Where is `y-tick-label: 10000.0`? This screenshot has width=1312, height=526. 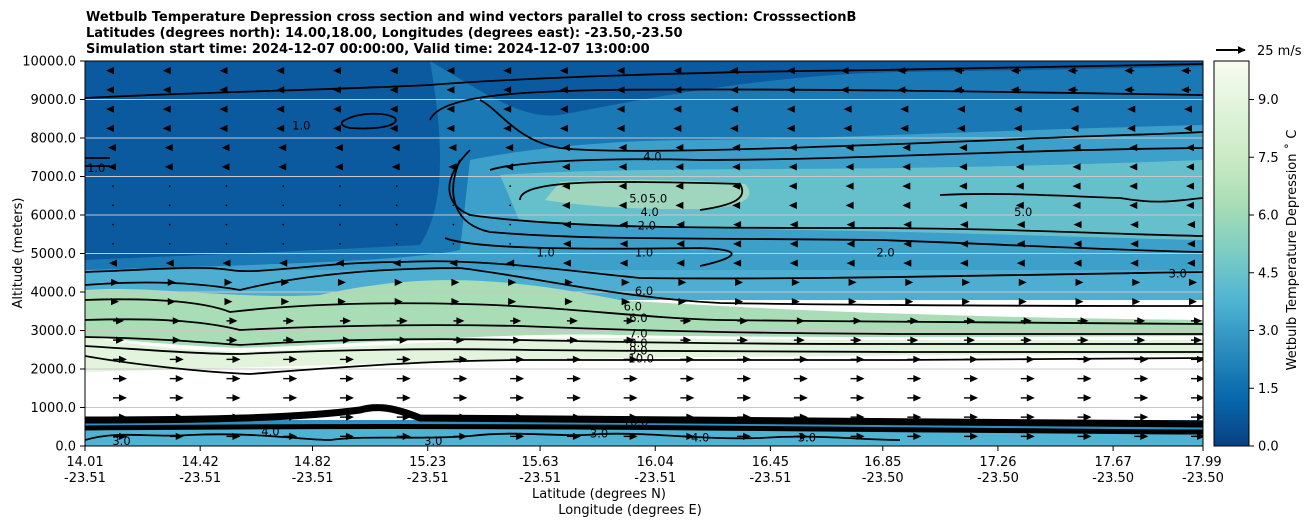 y-tick-label: 10000.0 is located at coordinates (49, 62).